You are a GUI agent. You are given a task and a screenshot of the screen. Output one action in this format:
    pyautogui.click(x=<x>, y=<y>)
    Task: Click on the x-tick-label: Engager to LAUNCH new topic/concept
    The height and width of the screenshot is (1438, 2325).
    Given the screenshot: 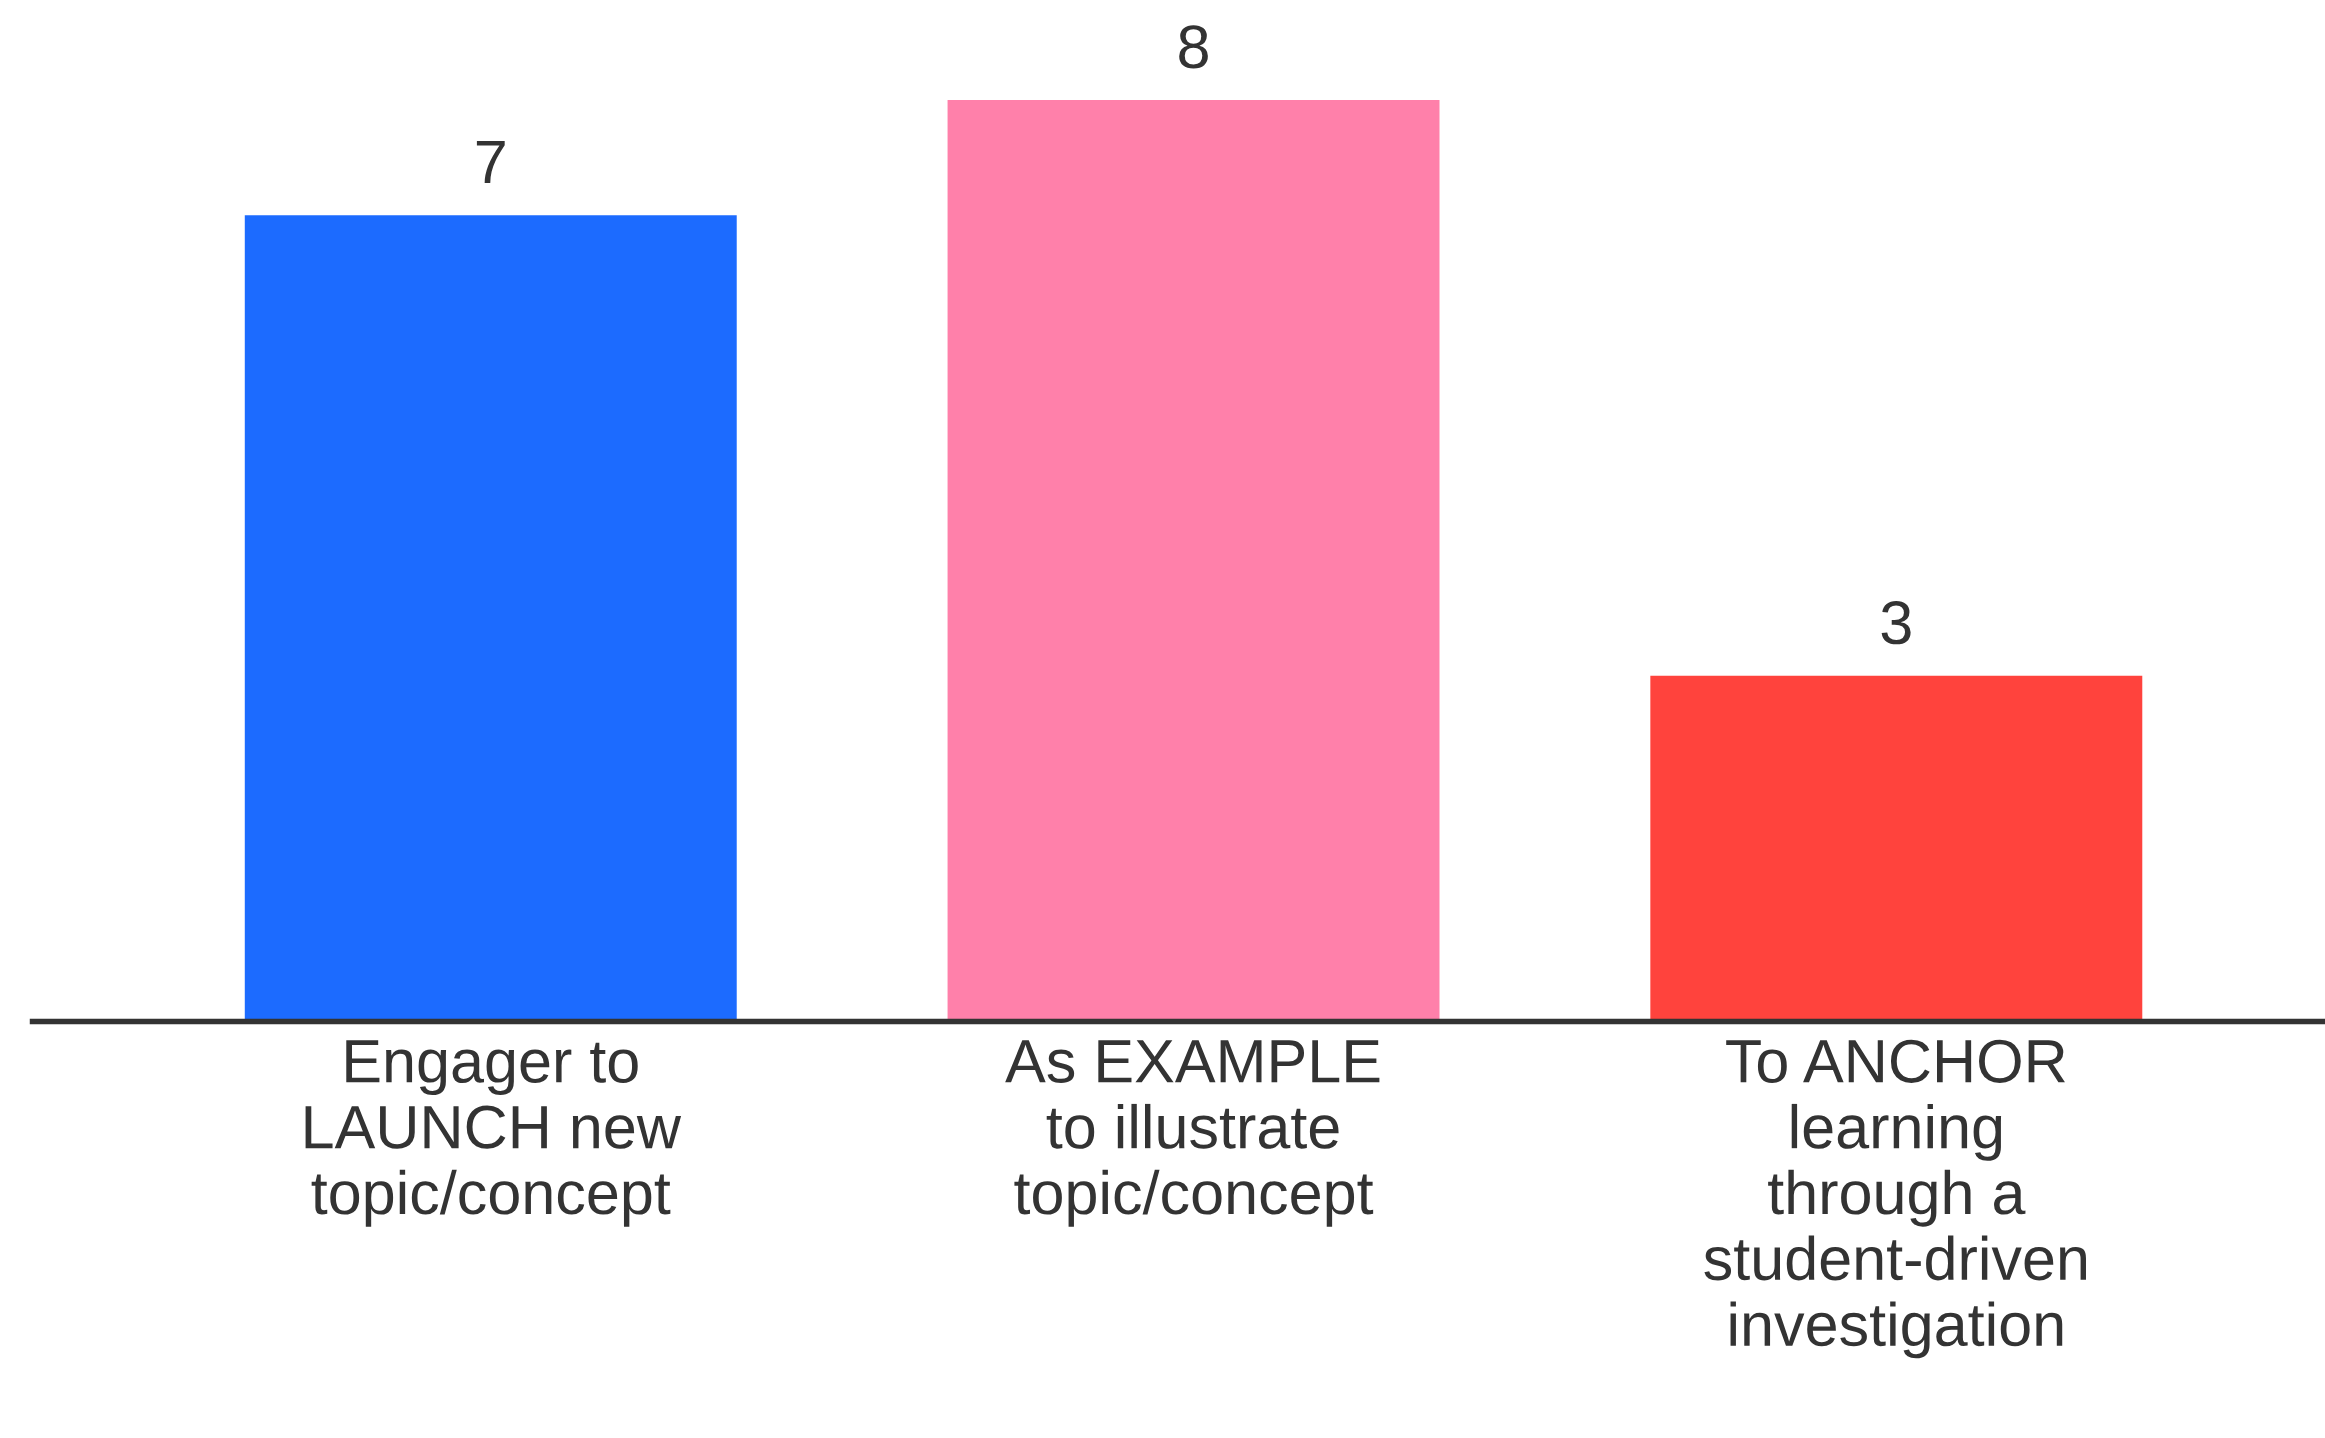 What is the action you would take?
    pyautogui.click(x=493, y=1133)
    